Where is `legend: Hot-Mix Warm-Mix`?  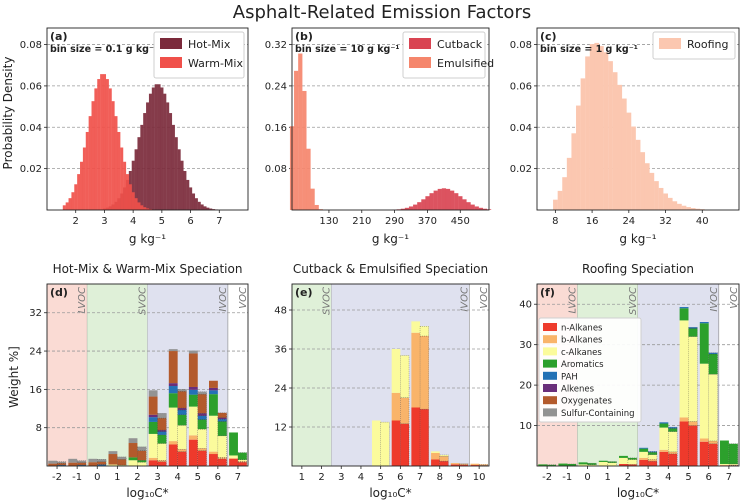 legend: Hot-Mix Warm-Mix is located at coordinates (199, 55).